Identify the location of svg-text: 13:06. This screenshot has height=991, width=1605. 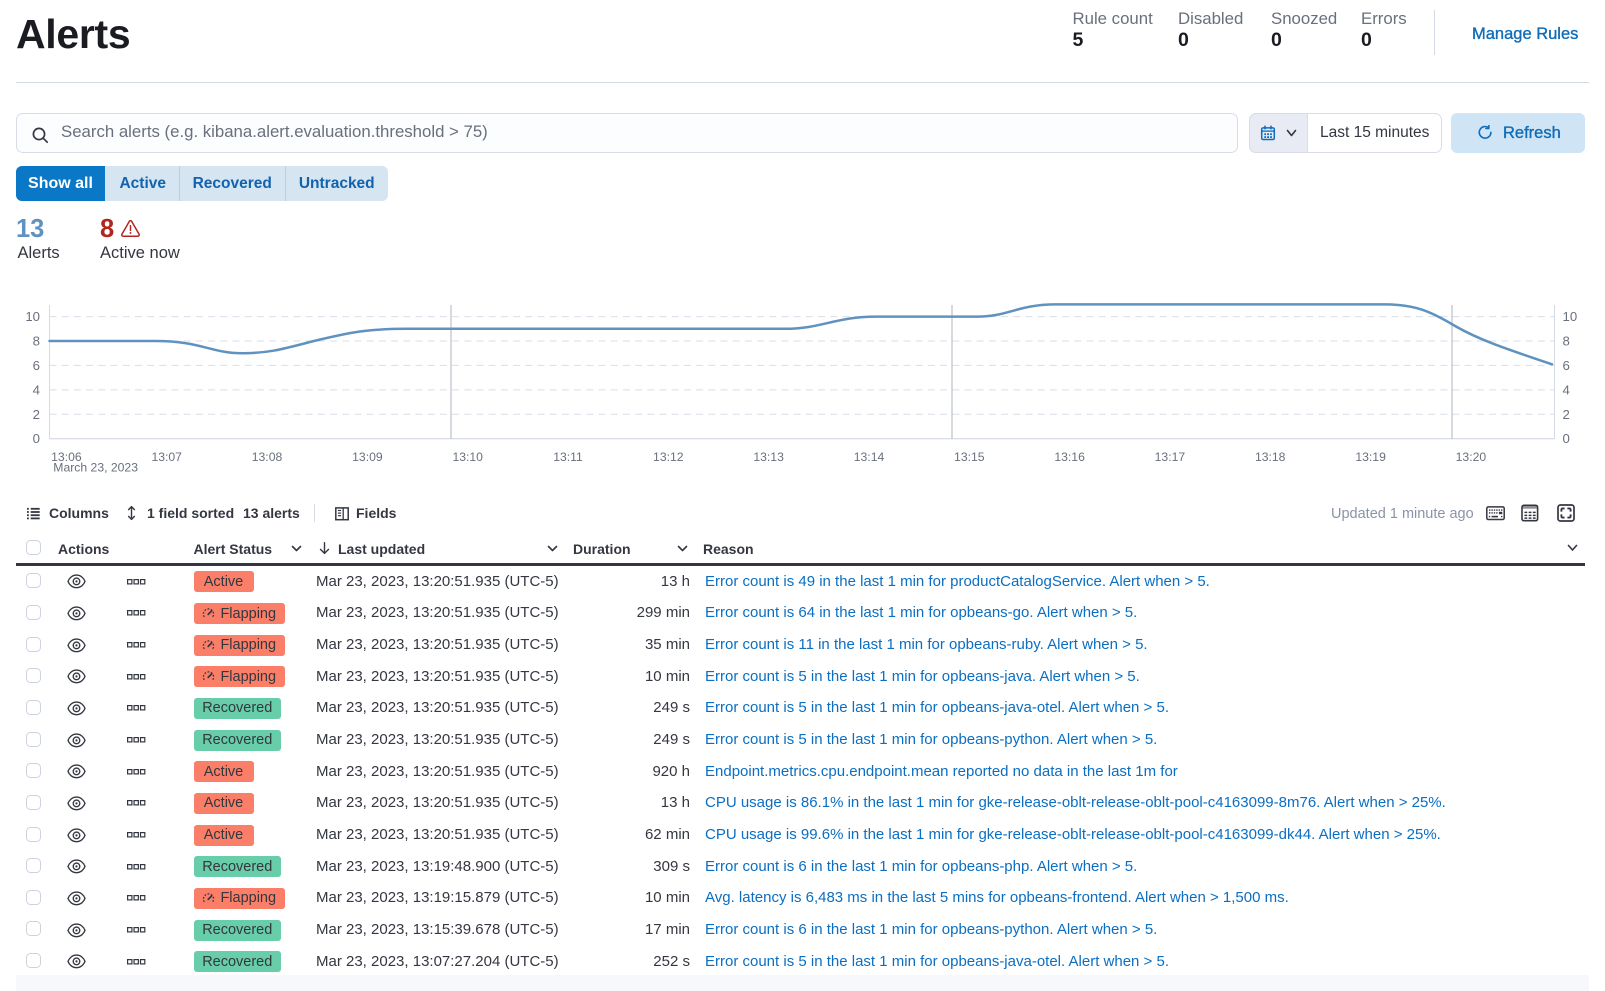
(66, 457).